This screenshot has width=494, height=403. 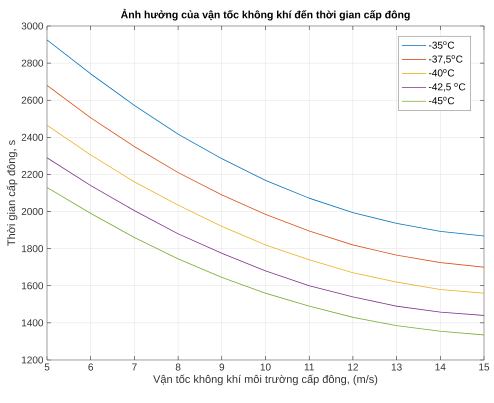 What do you see at coordinates (178, 367) in the screenshot?
I see `x-tick-label: 8` at bounding box center [178, 367].